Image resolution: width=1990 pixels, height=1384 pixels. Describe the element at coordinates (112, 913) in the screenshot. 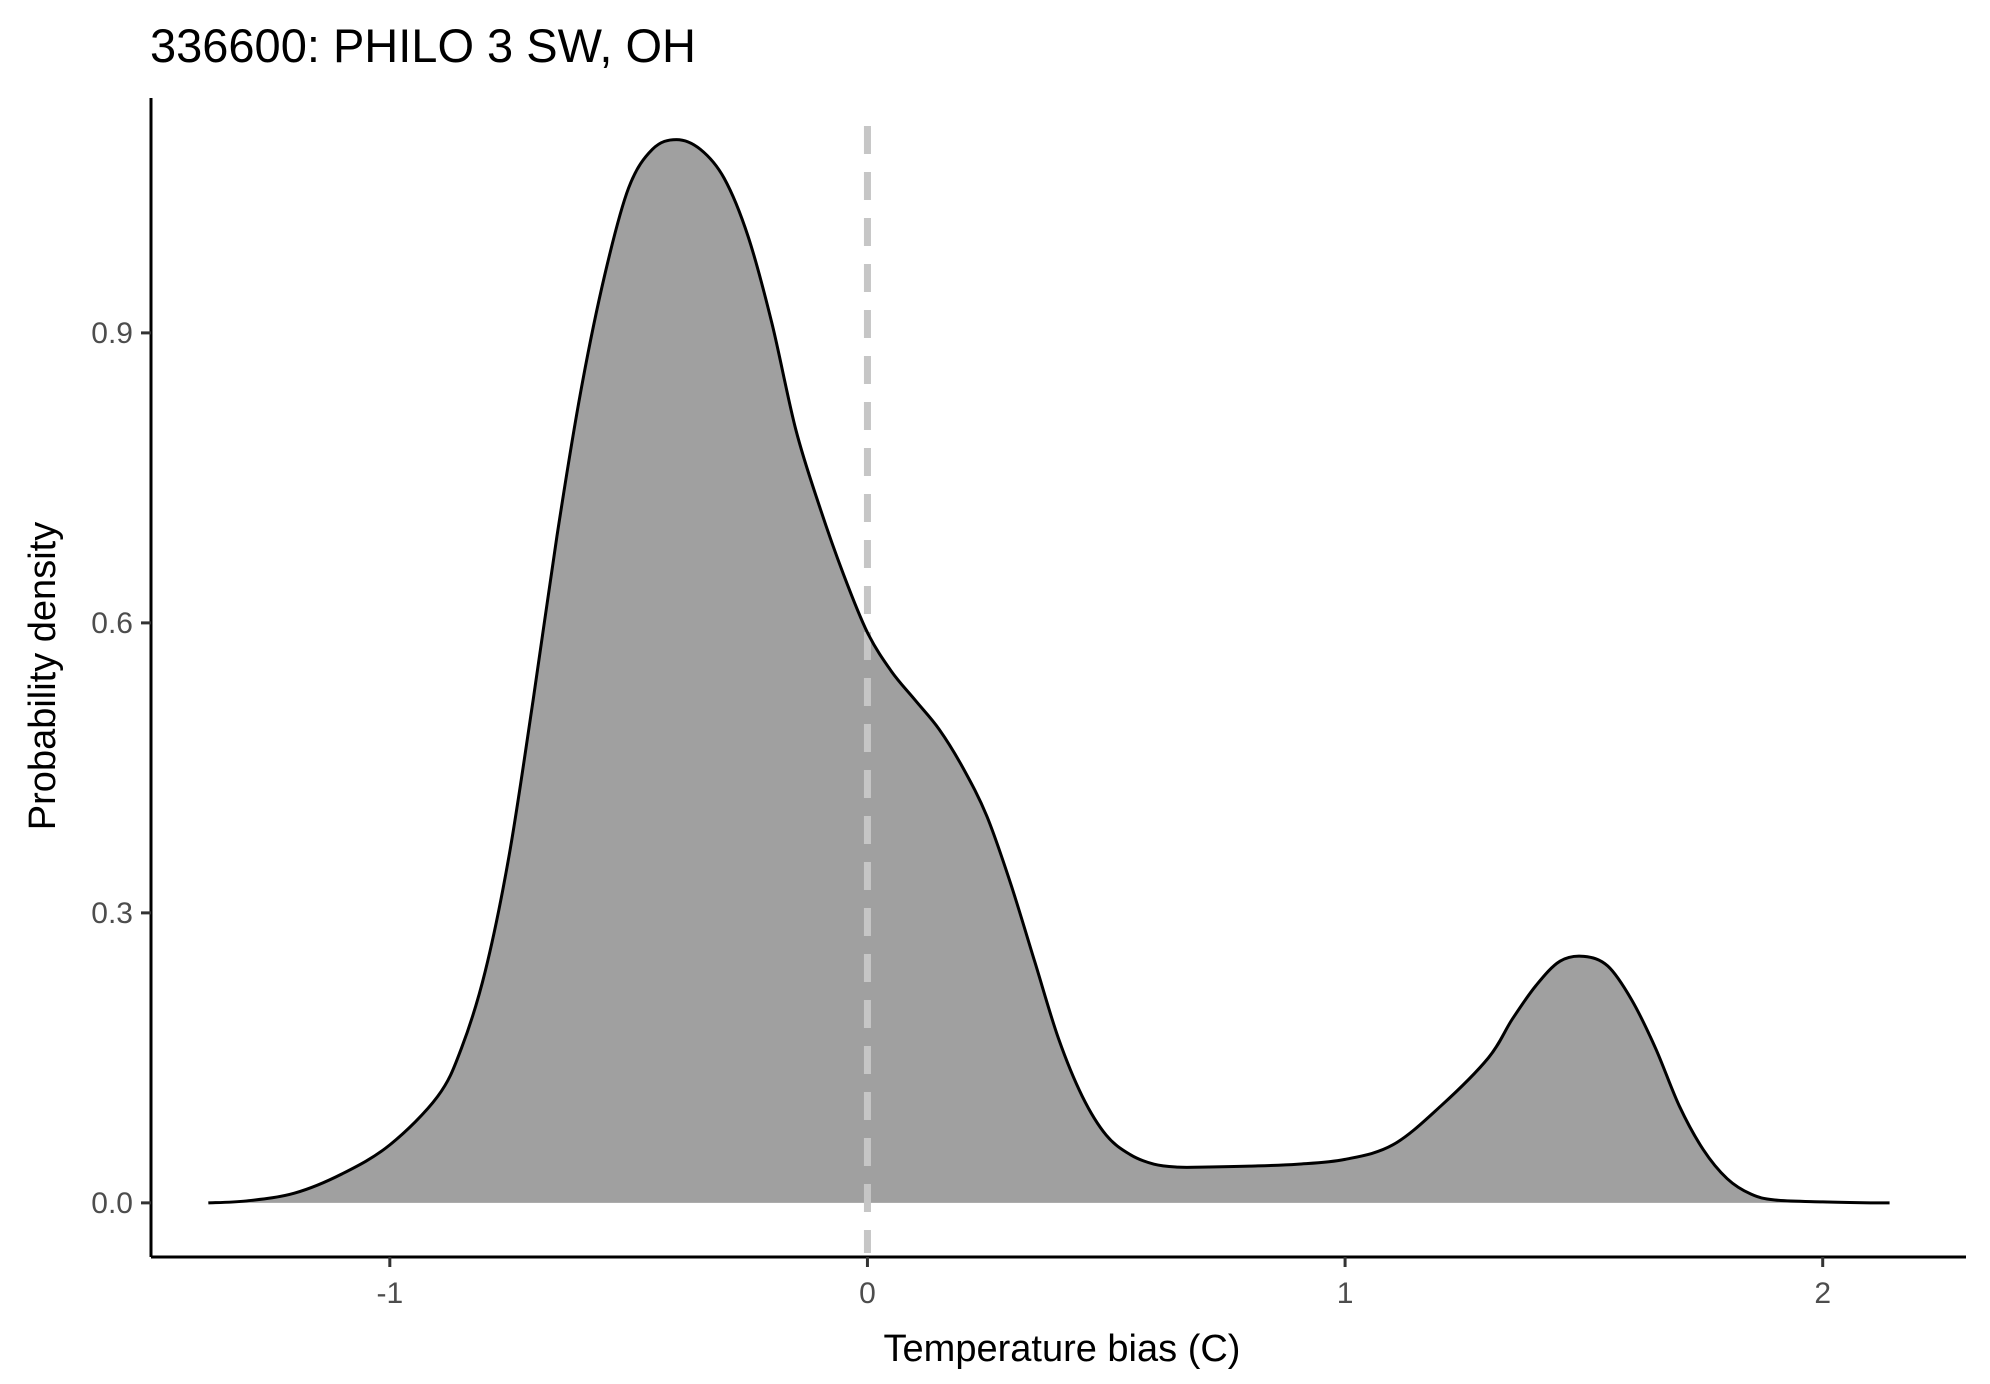

I see `y-tick-label: 0.3` at that location.